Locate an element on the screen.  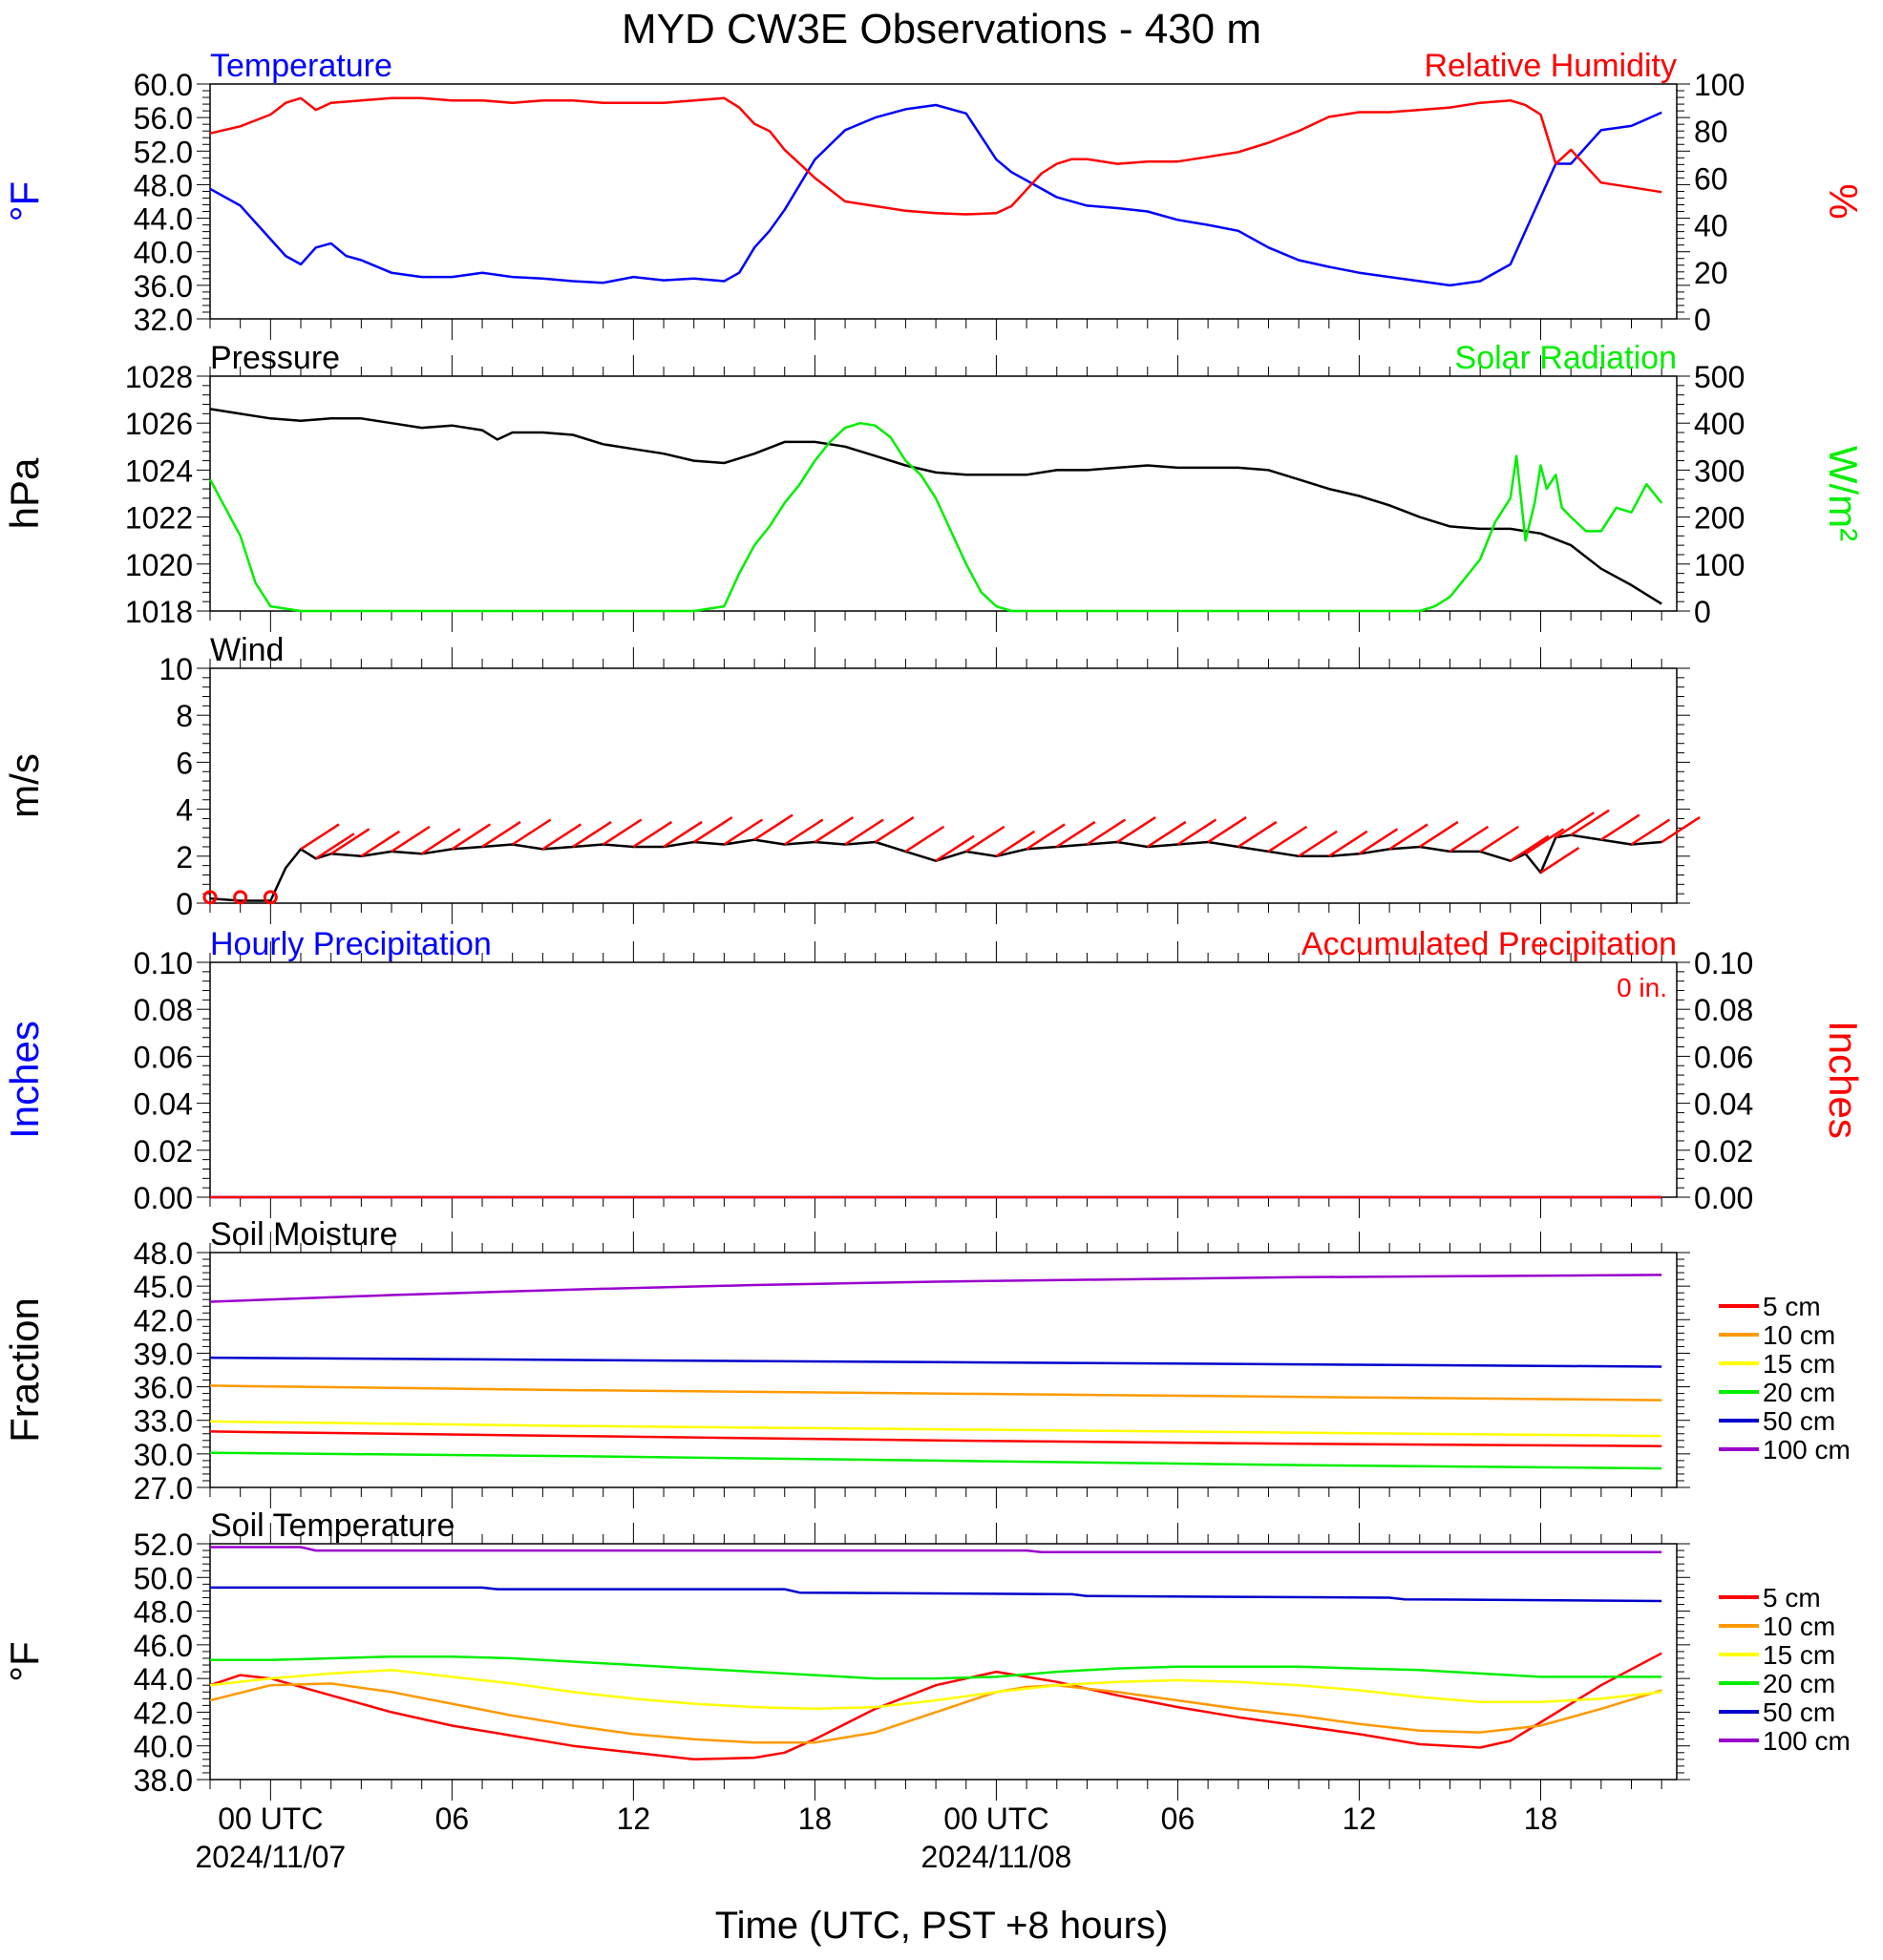
panel-wind: 0 2 4 6 8 10 Wind m/s is located at coordinates (851, 778).